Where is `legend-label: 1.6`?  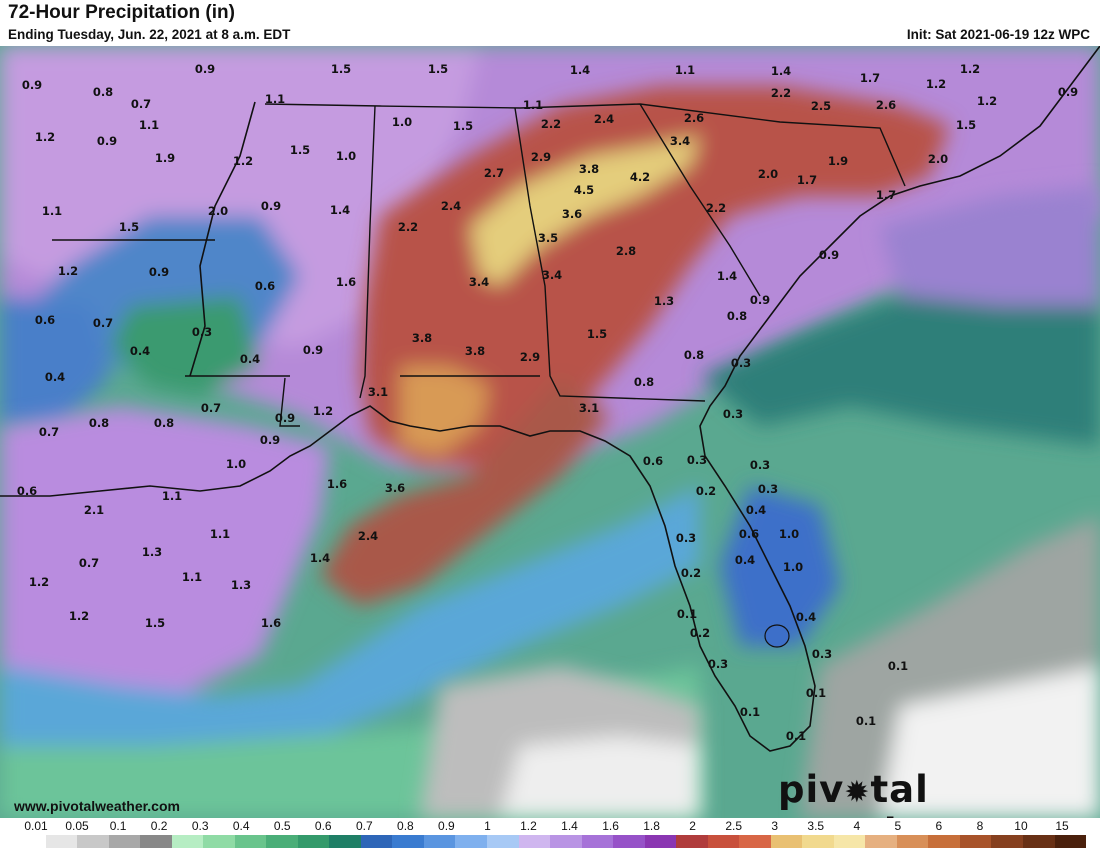
legend-label: 1.6 is located at coordinates (610, 826).